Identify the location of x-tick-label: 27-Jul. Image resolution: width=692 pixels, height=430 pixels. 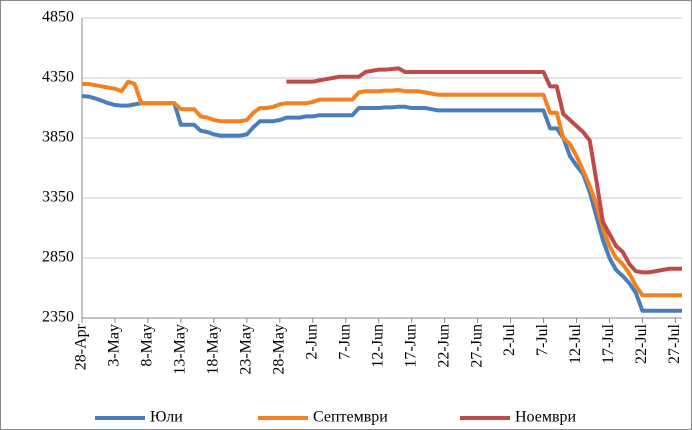
(674, 343).